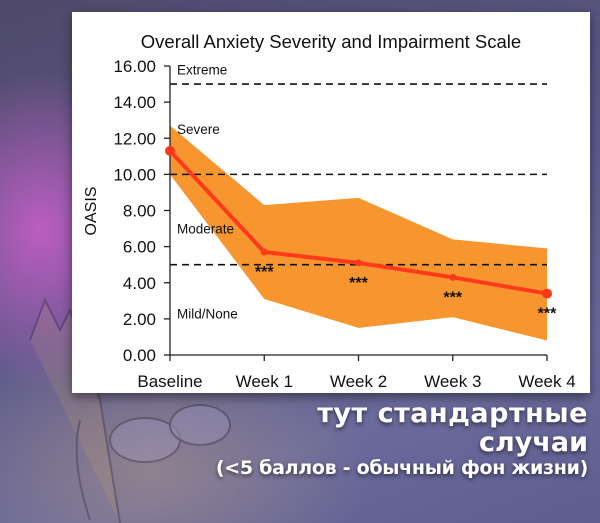 The image size is (600, 523). What do you see at coordinates (134, 66) in the screenshot?
I see `y-tick-label: 16.00` at bounding box center [134, 66].